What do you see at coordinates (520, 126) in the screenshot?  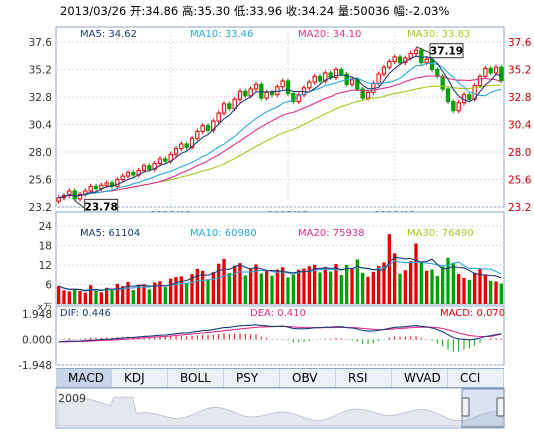 I see `price-axis-right-tick: 30.4` at bounding box center [520, 126].